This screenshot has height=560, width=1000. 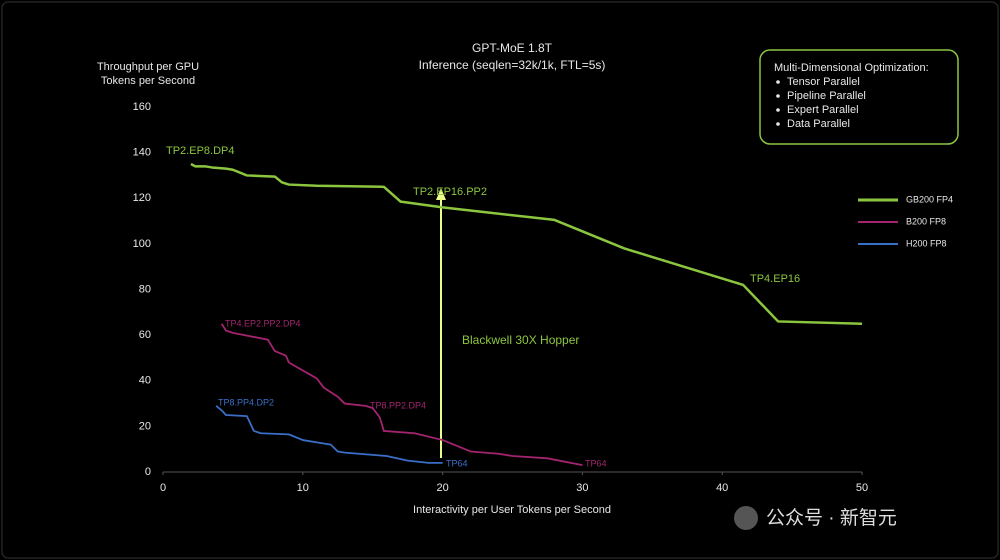 What do you see at coordinates (145, 426) in the screenshot?
I see `y-tick-label: 20` at bounding box center [145, 426].